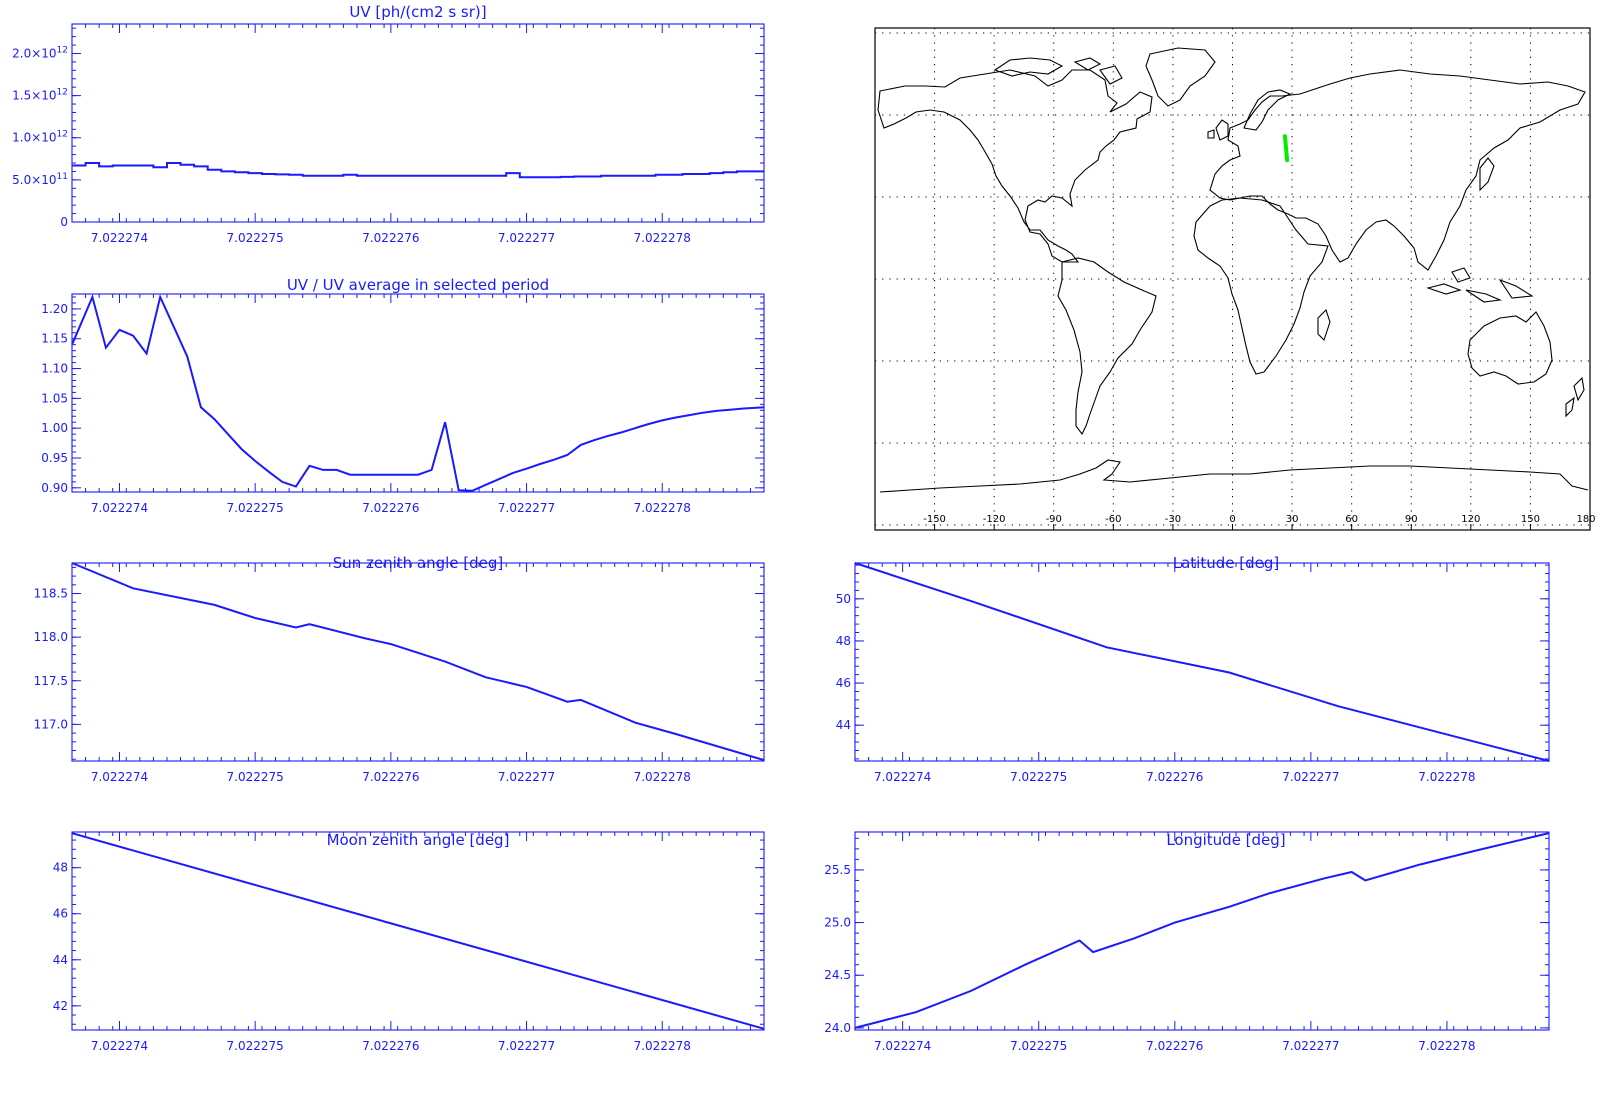 This screenshot has width=1600, height=1100. I want to click on latitude-series-line, so click(1202, 662).